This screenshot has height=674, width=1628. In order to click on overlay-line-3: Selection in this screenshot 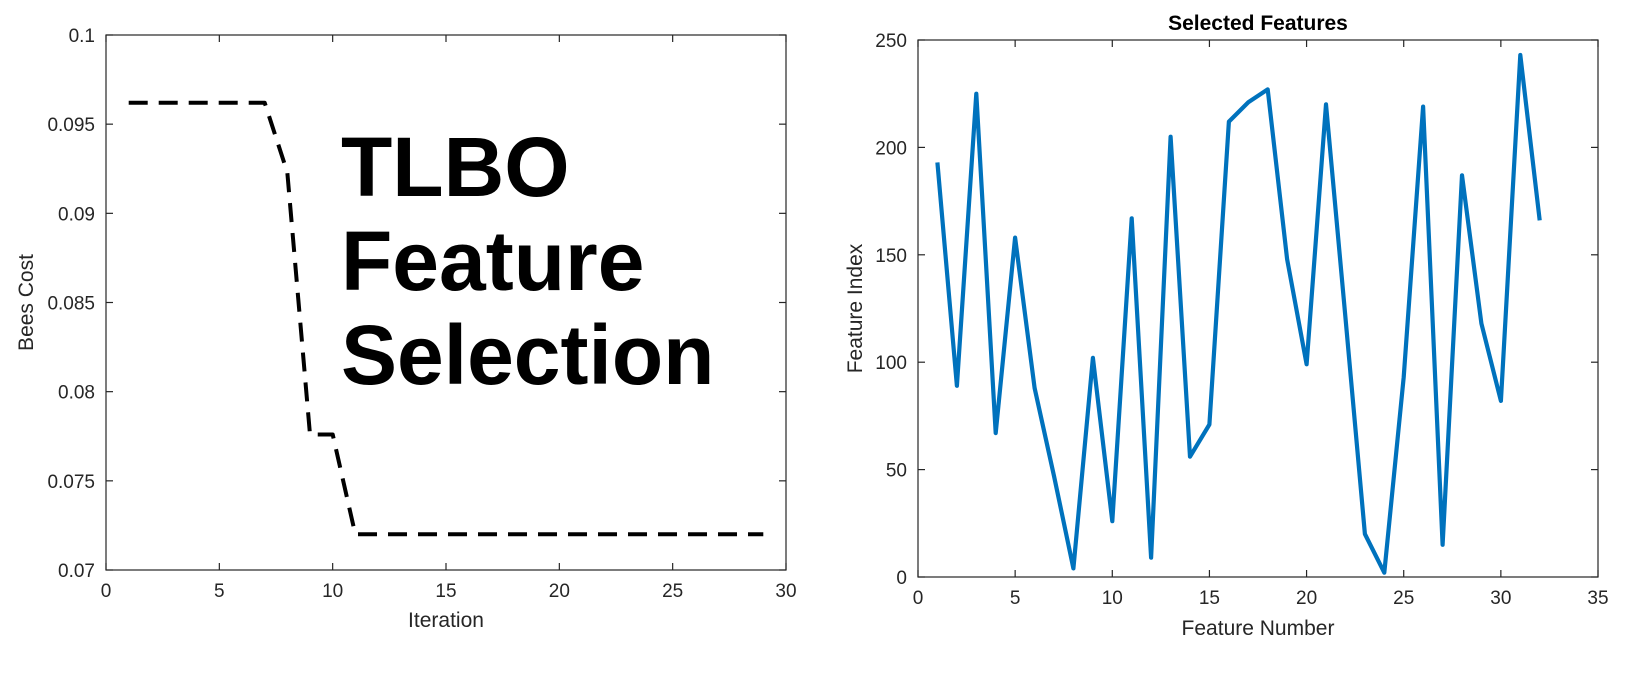, I will do `click(527, 355)`.